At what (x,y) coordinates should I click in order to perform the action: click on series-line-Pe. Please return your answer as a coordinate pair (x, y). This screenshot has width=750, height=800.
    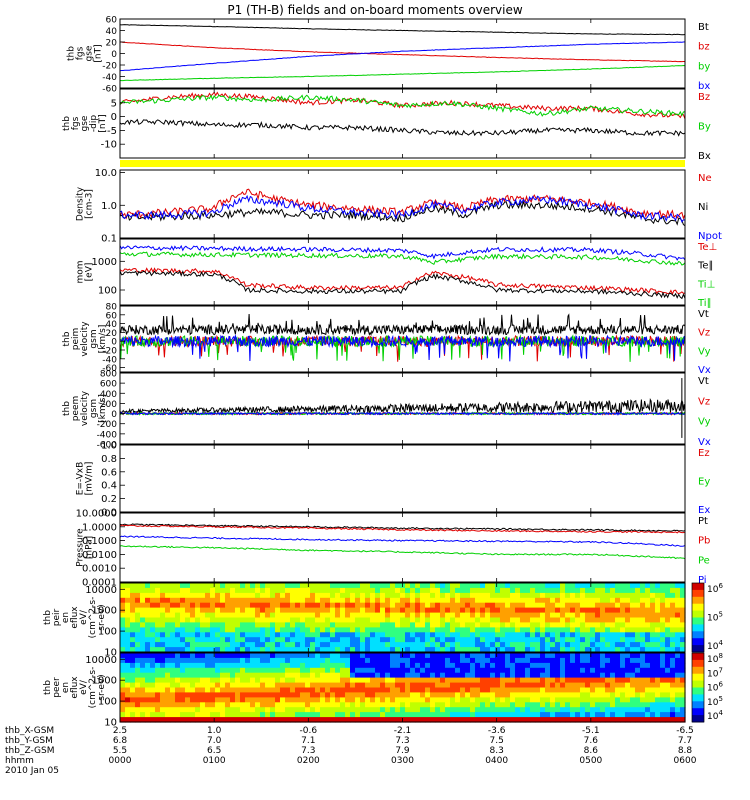
    Looking at the image, I should click on (402, 552).